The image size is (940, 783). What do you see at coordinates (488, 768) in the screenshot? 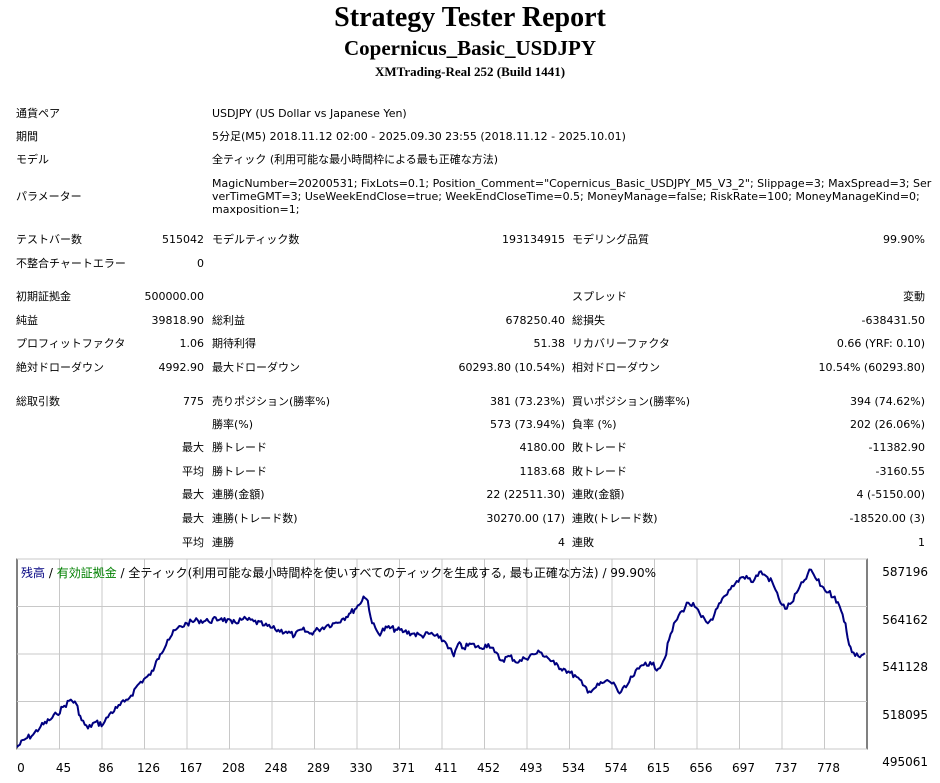
I see `x-tick-label: 452` at bounding box center [488, 768].